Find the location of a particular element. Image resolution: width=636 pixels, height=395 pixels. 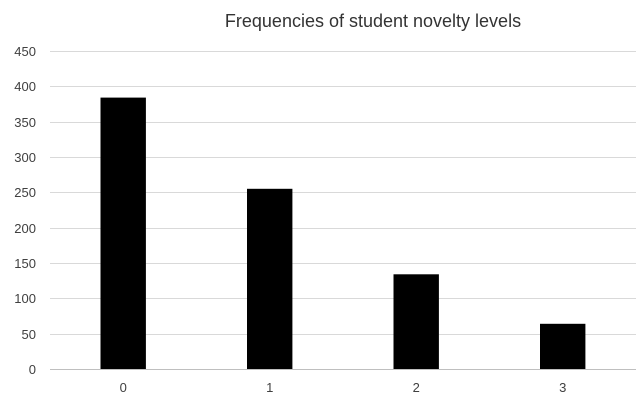

x-tick-label: 2 is located at coordinates (416, 387).